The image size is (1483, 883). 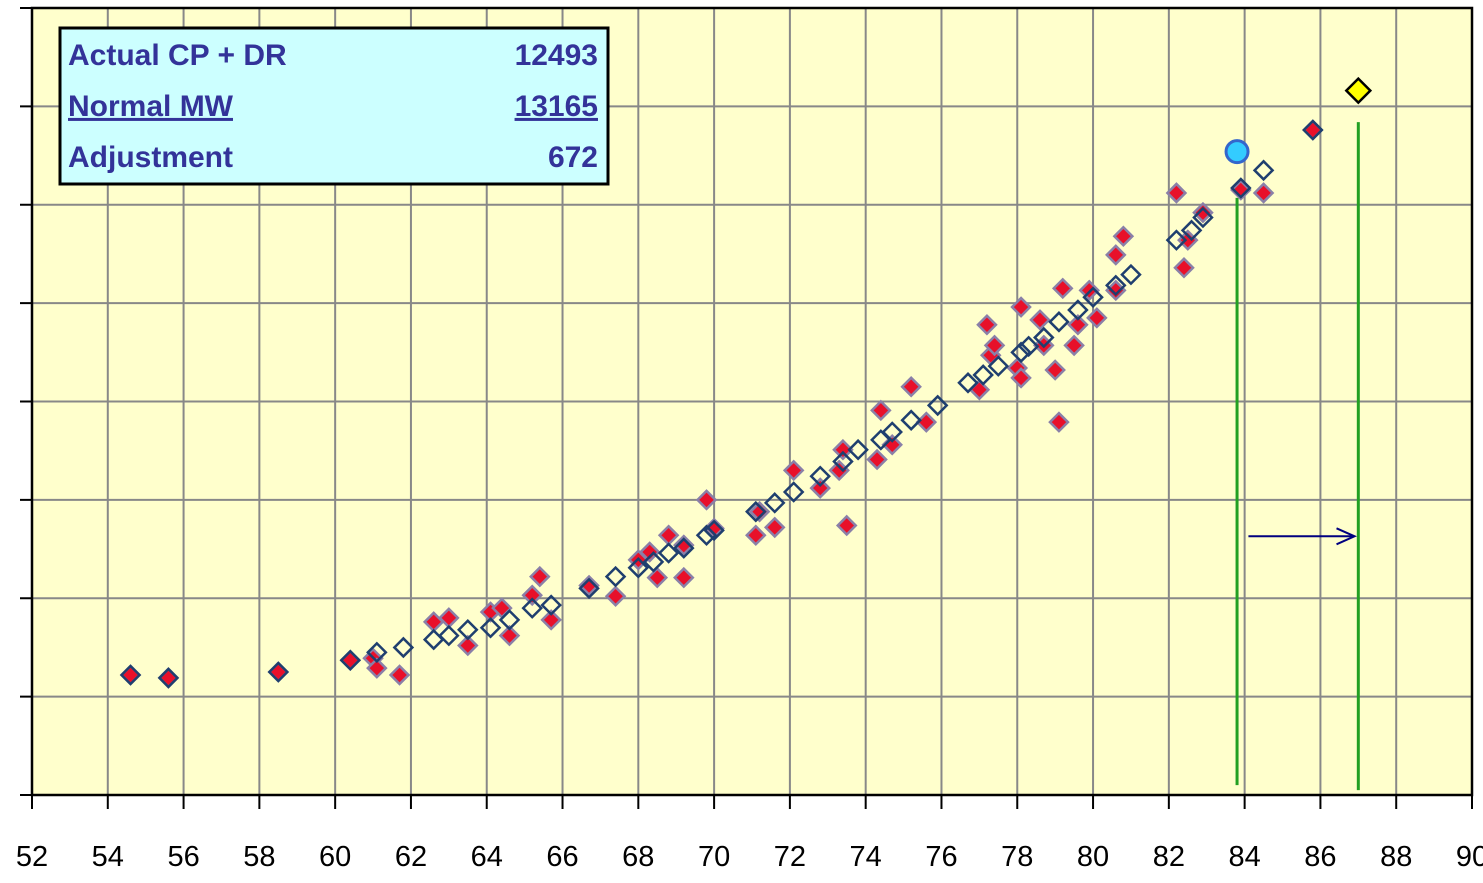 I want to click on info-value: 13165, so click(x=556, y=106).